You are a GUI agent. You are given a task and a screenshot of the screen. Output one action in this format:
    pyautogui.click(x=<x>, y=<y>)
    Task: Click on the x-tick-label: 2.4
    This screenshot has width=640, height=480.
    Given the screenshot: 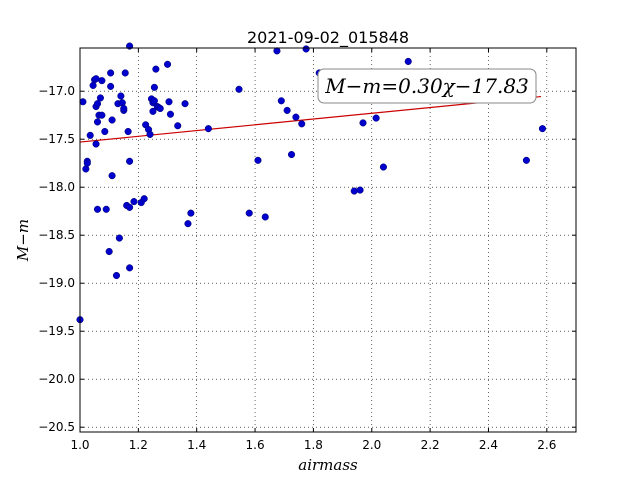 What is the action you would take?
    pyautogui.click(x=488, y=445)
    